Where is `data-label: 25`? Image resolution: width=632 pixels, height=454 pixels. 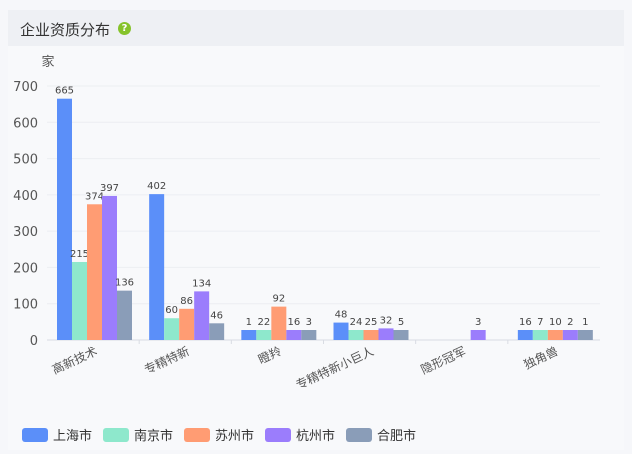
data-label: 25 is located at coordinates (371, 322).